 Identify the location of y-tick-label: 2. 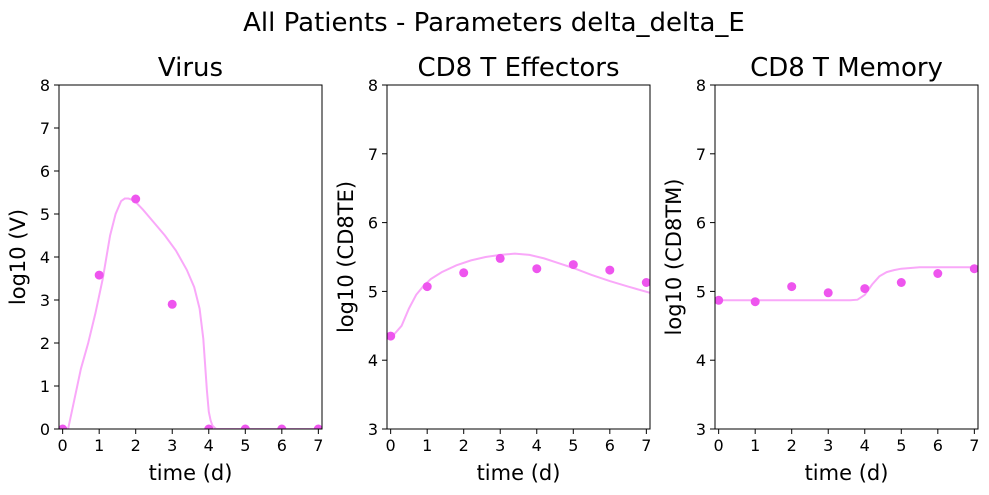
(45, 343).